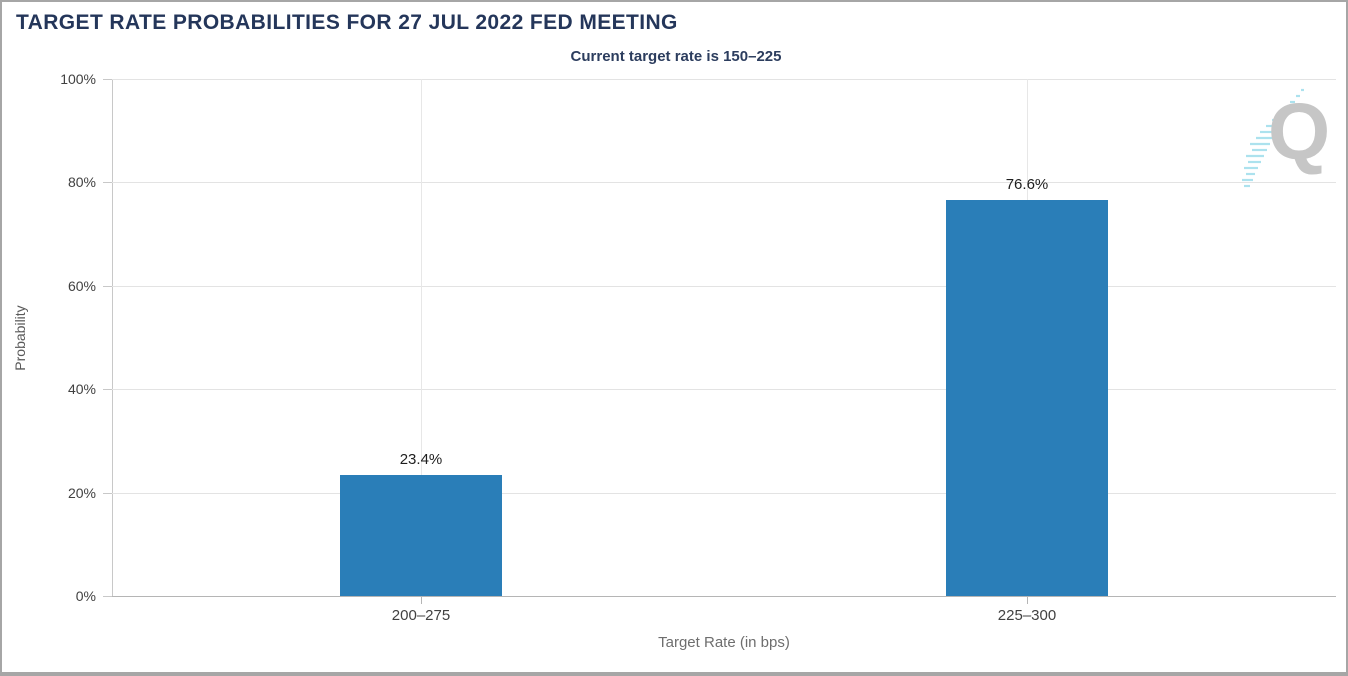 The width and height of the screenshot is (1348, 676). Describe the element at coordinates (676, 56) in the screenshot. I see `chart-subtitle: Current target rate is 150–225` at that location.